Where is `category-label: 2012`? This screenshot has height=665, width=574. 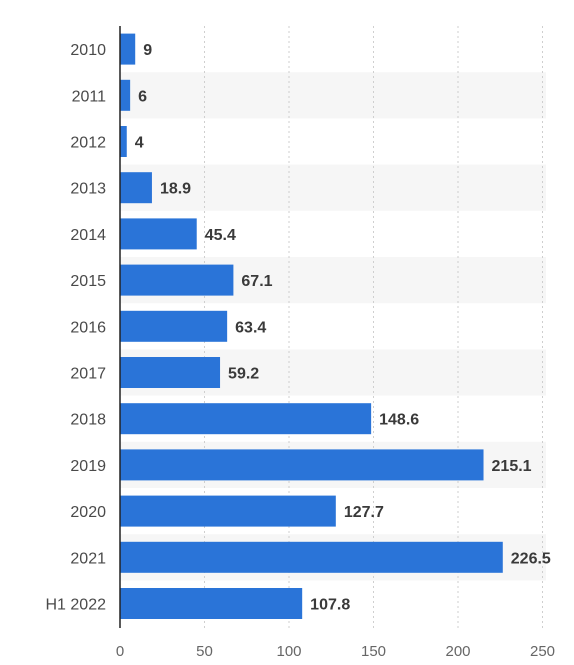
category-label: 2012 is located at coordinates (88, 143).